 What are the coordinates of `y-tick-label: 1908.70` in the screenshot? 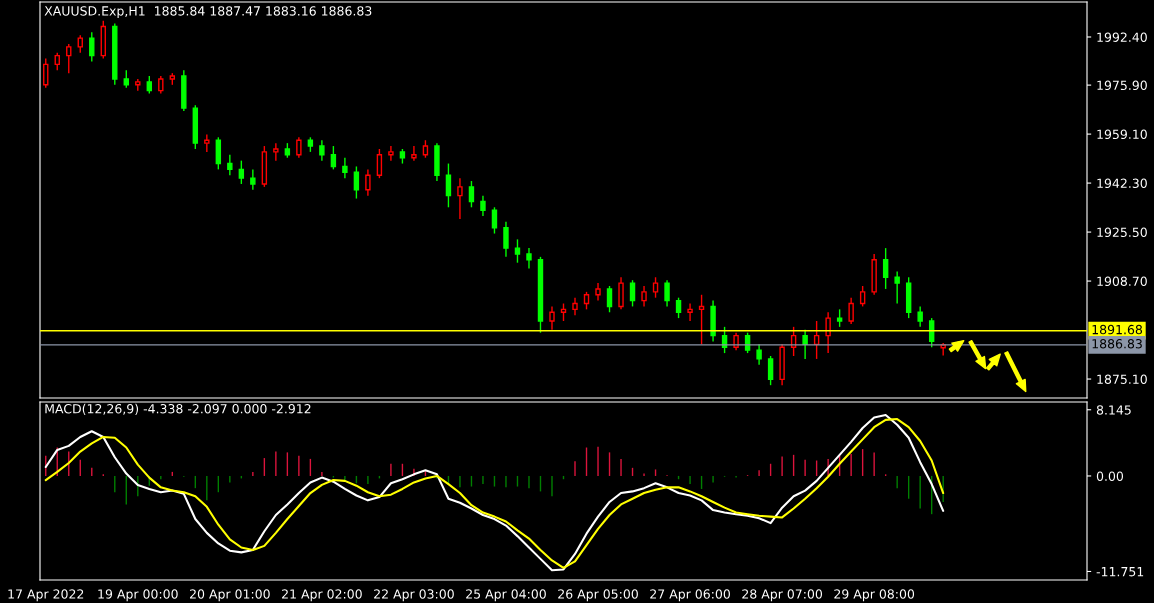 It's located at (1122, 281).